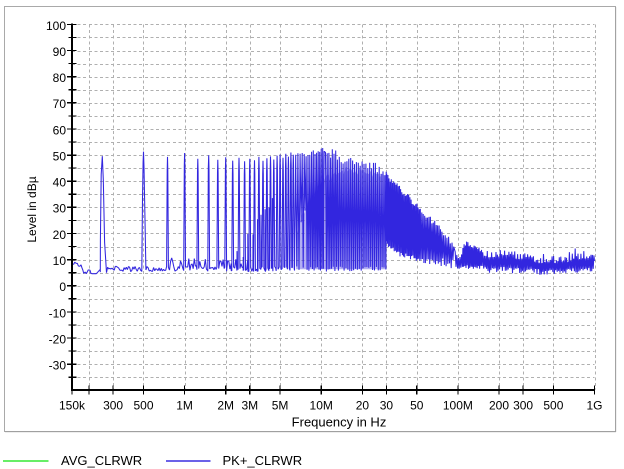 This screenshot has width=624, height=469. I want to click on svg-text: 90, so click(60, 52).